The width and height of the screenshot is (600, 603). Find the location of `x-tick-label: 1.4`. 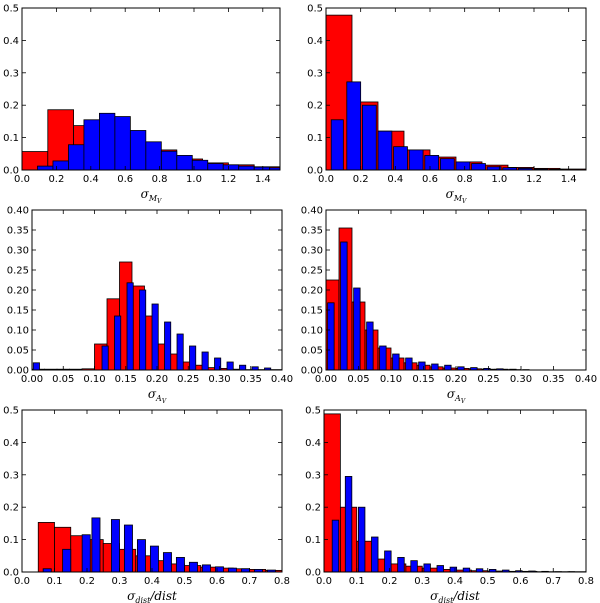

x-tick-label: 1.4 is located at coordinates (569, 179).